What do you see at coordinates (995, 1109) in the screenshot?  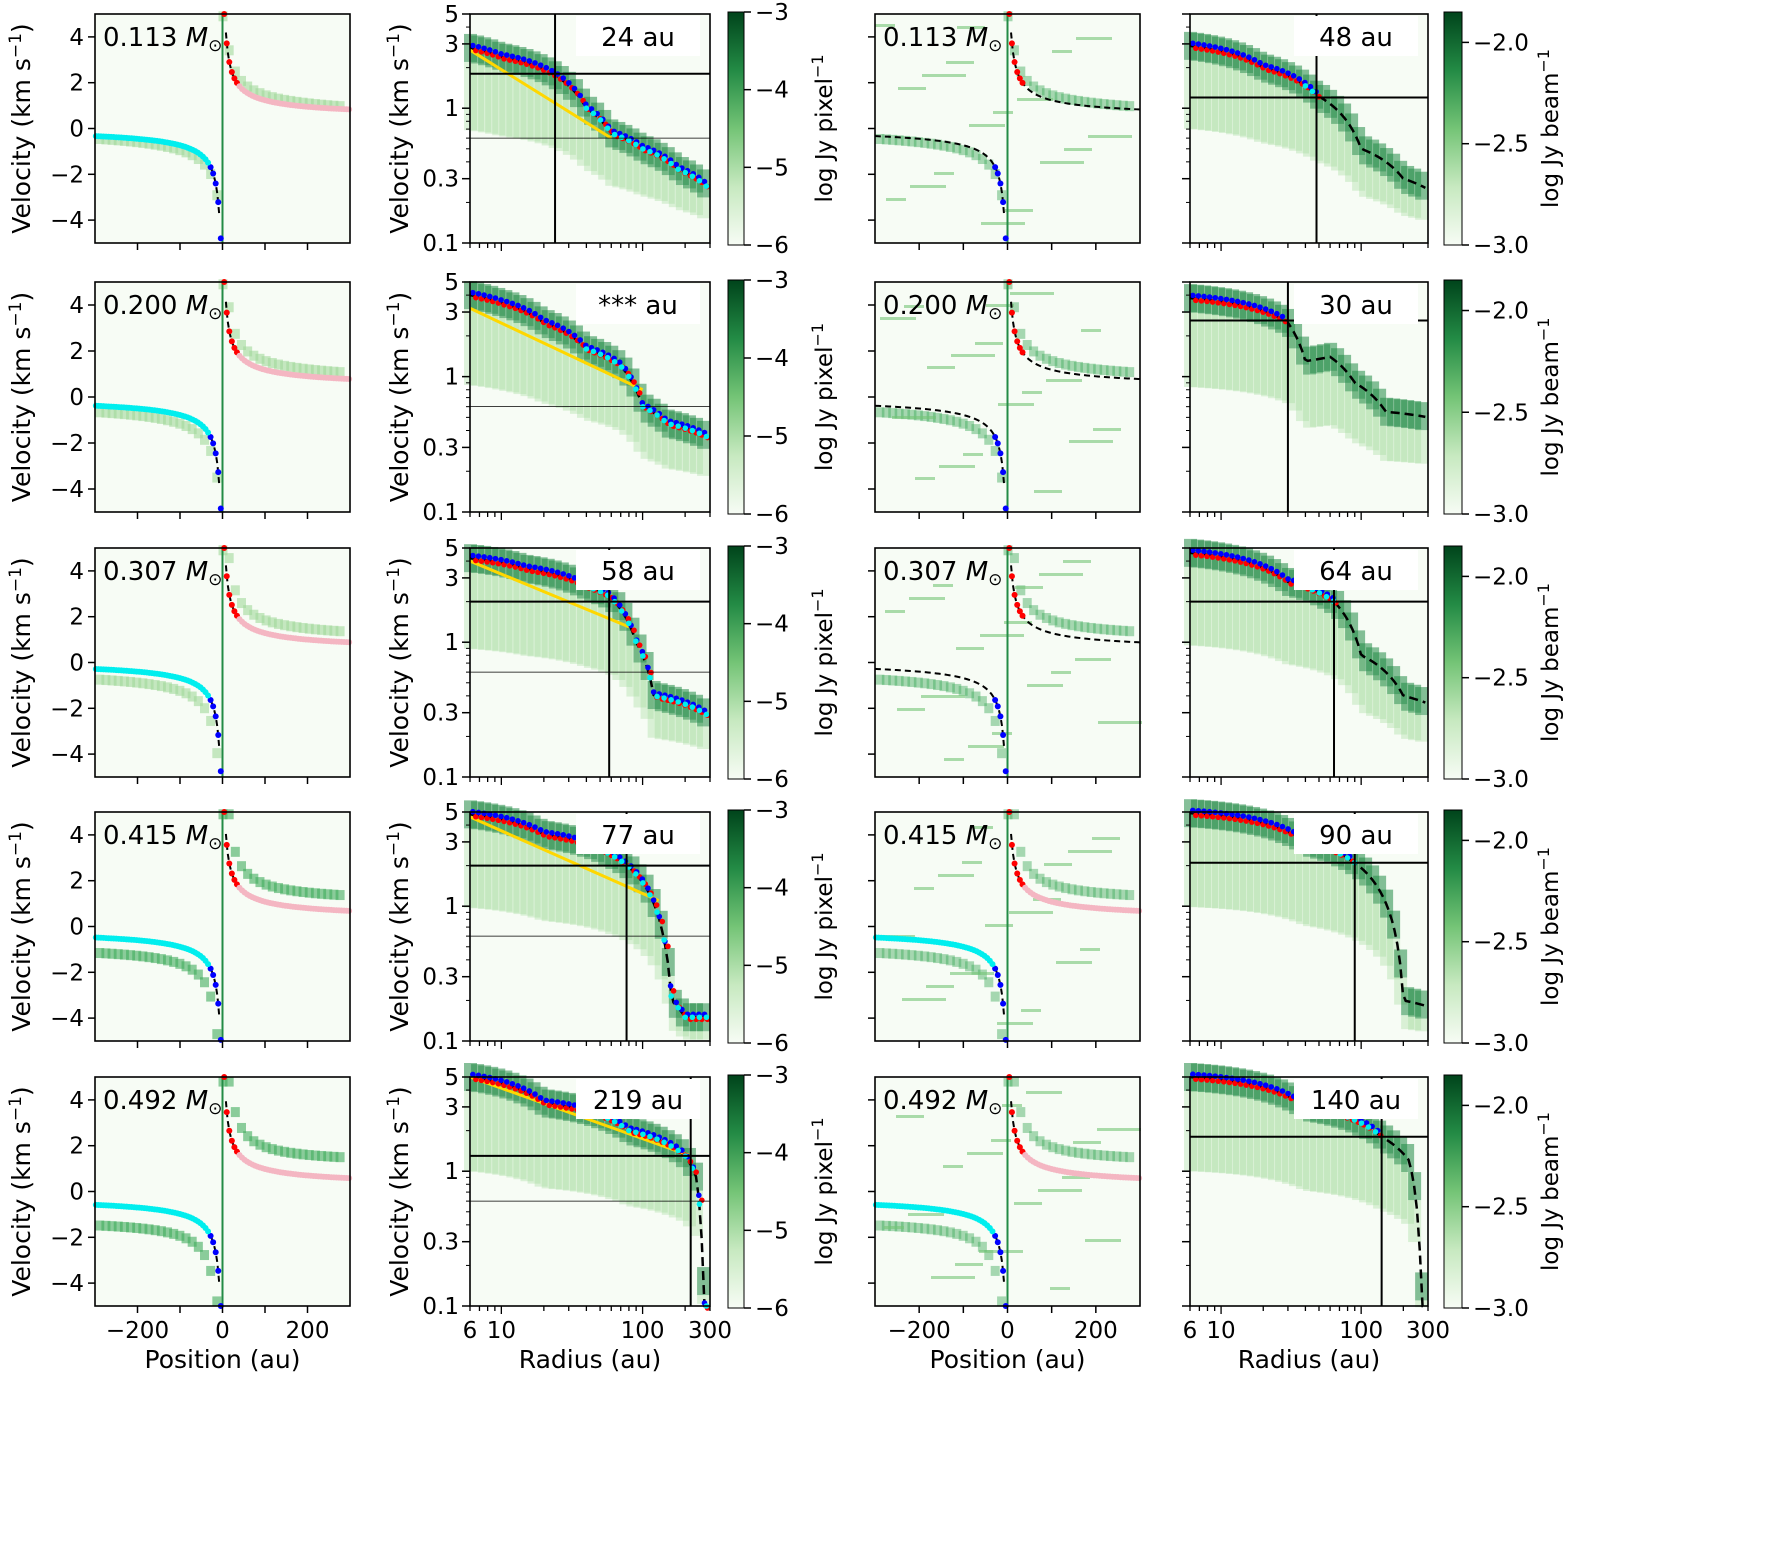 I see `mass-unit-sub: ⊙` at bounding box center [995, 1109].